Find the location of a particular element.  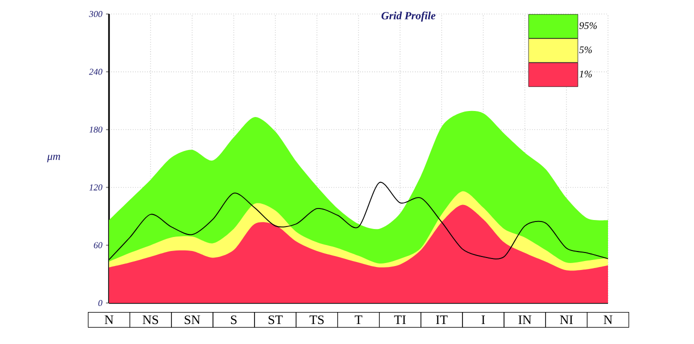

chart-title: Grid Profile is located at coordinates (409, 17).